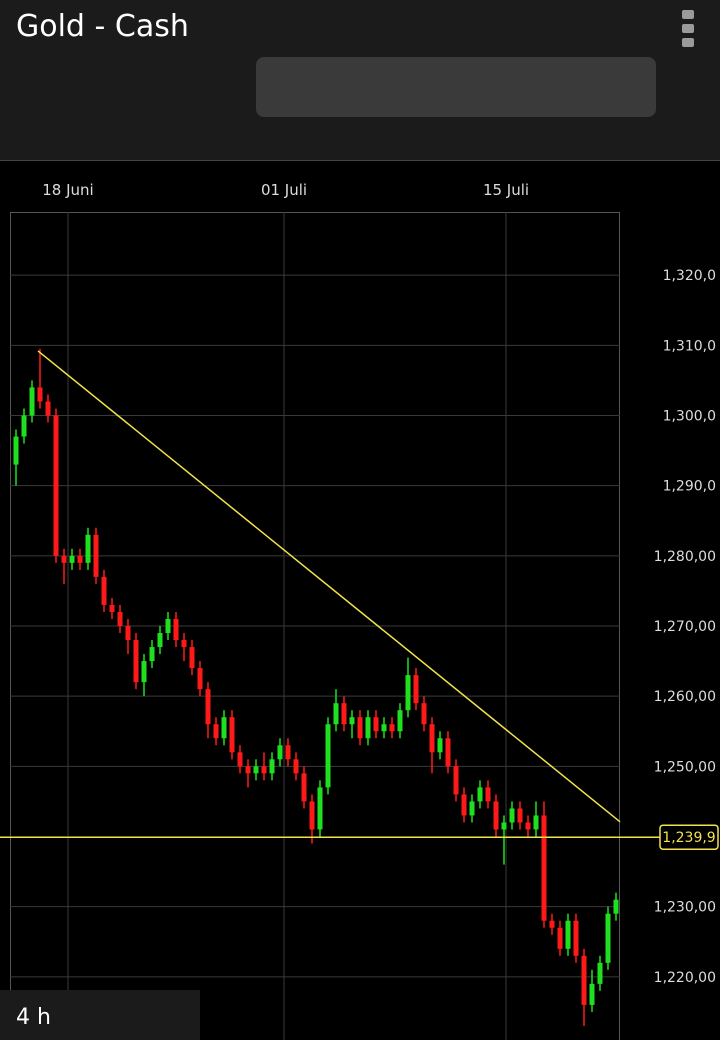 This screenshot has height=1040, width=720. What do you see at coordinates (689, 276) in the screenshot?
I see `y-tick-label: 1,320,0` at bounding box center [689, 276].